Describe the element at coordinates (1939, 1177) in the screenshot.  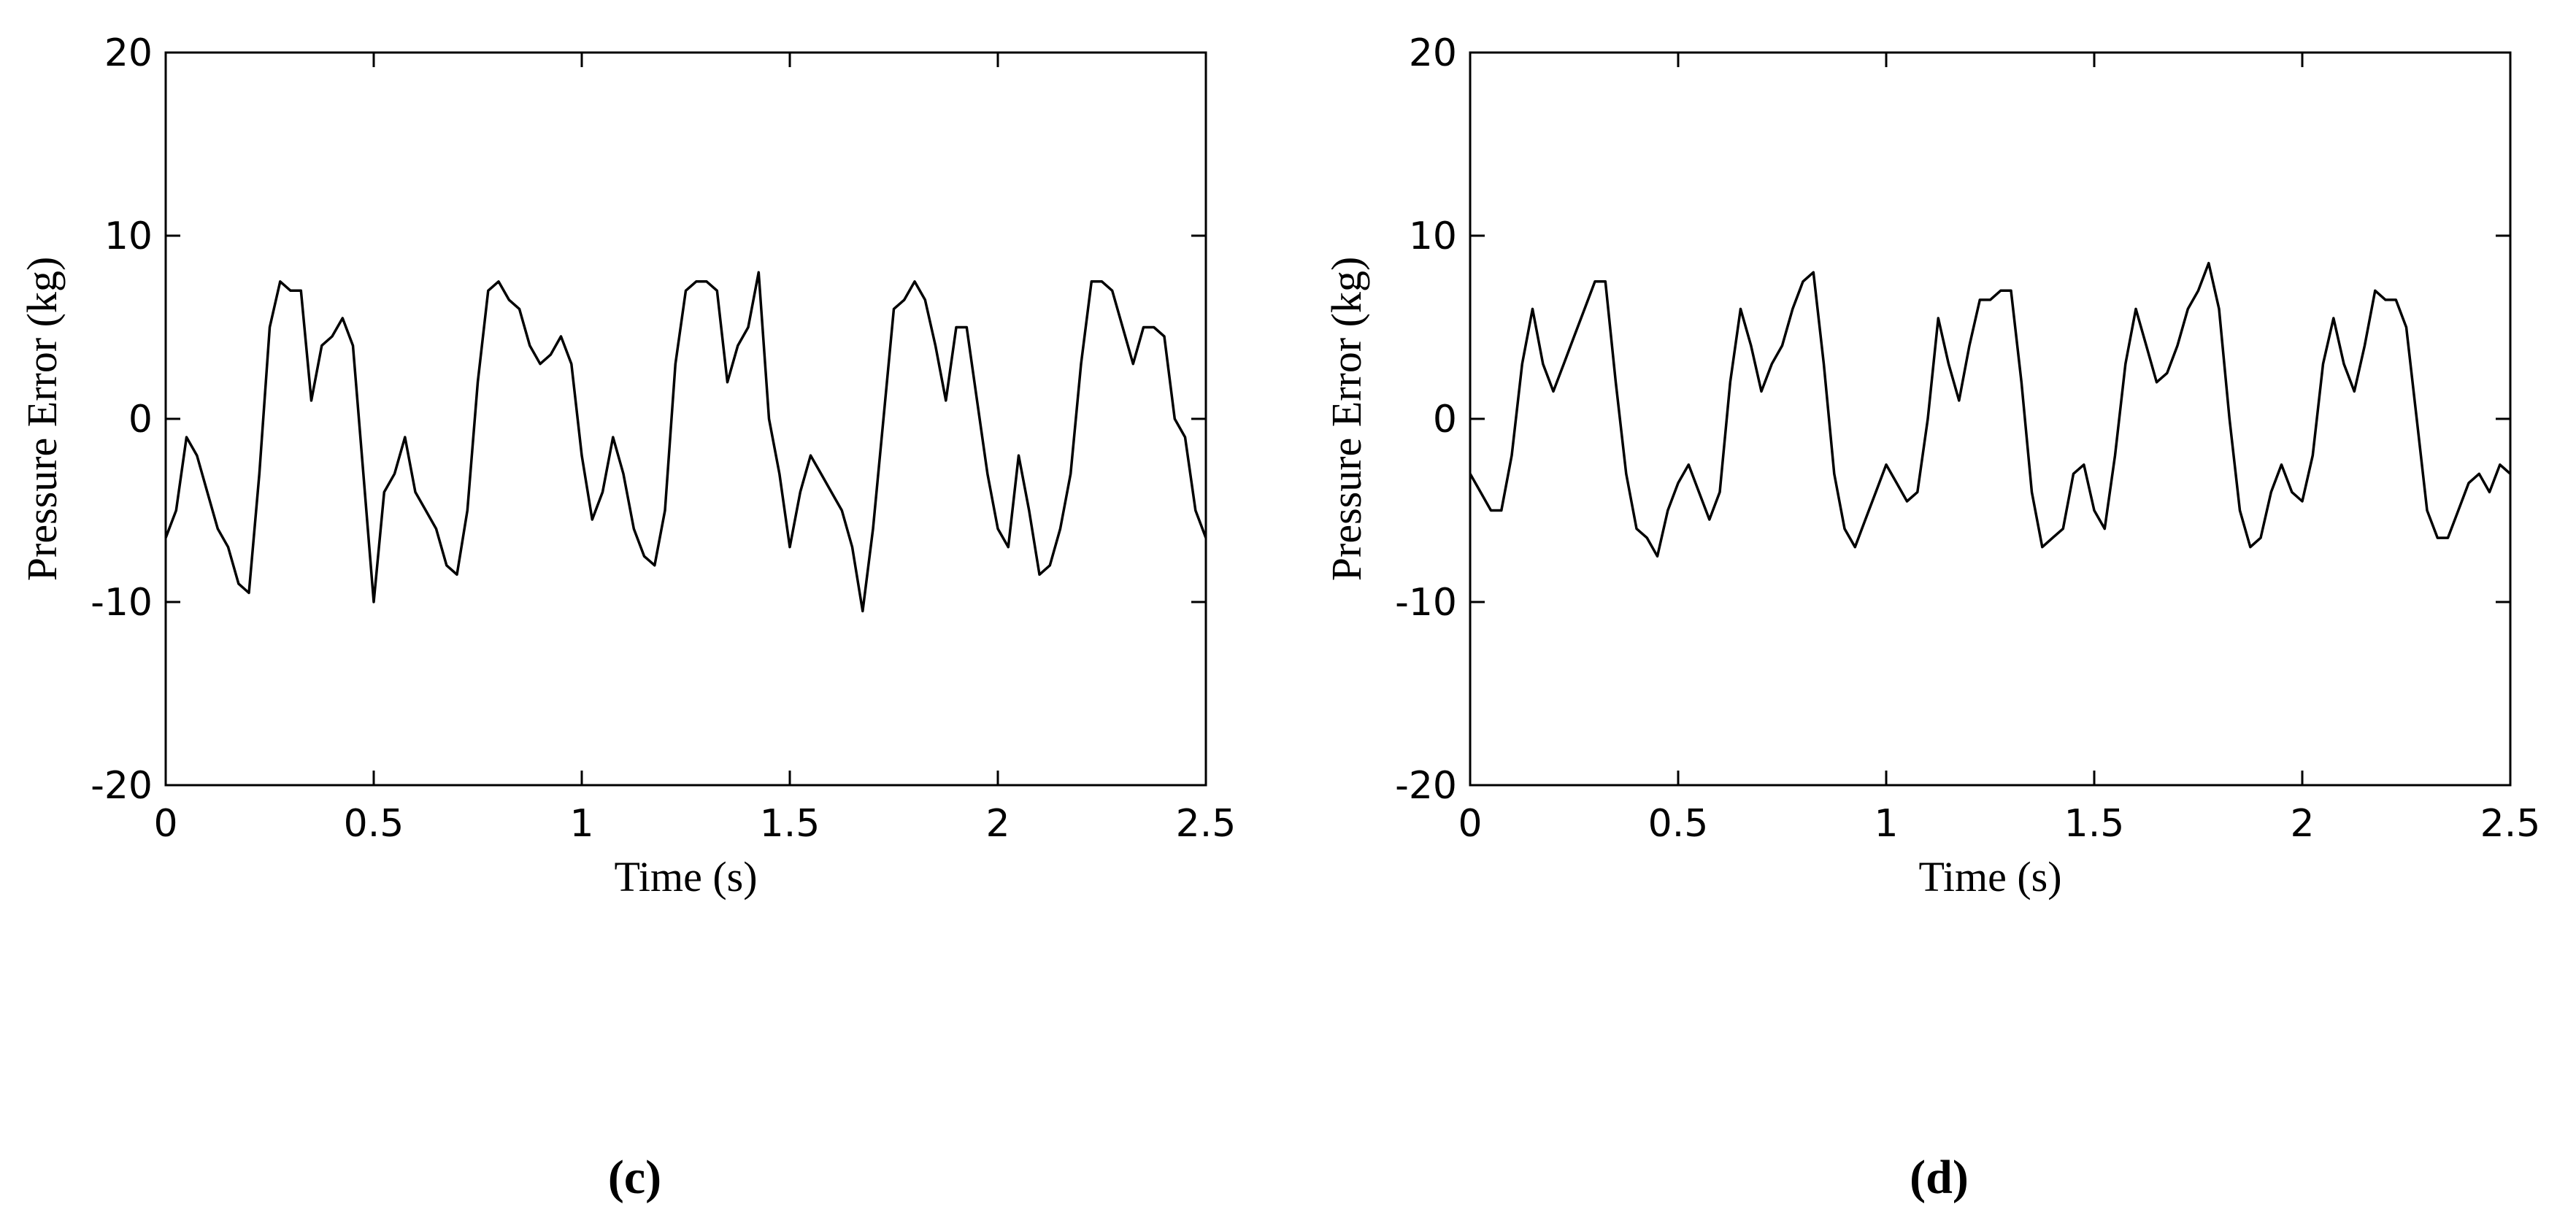
I see `caption: (d)` at that location.